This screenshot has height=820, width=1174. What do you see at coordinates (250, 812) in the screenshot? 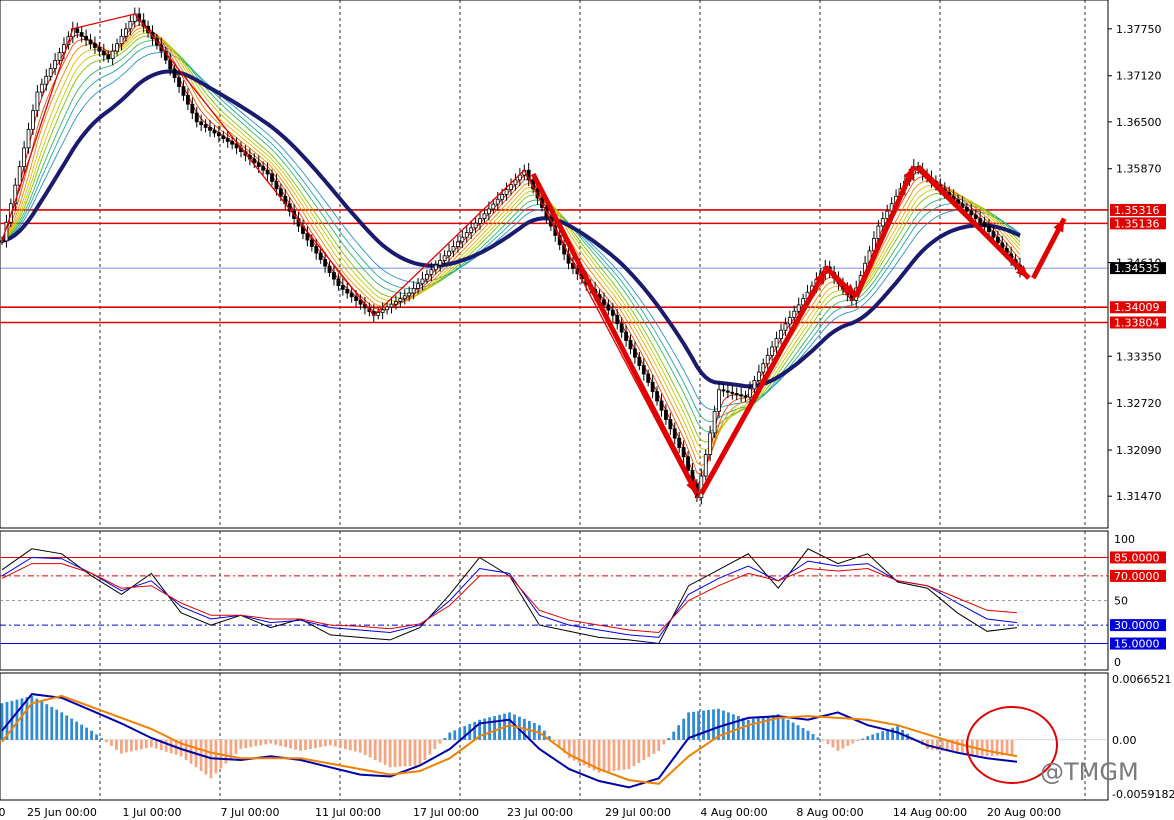
I see `x-tick-label: 7 Jul 00:00` at bounding box center [250, 812].